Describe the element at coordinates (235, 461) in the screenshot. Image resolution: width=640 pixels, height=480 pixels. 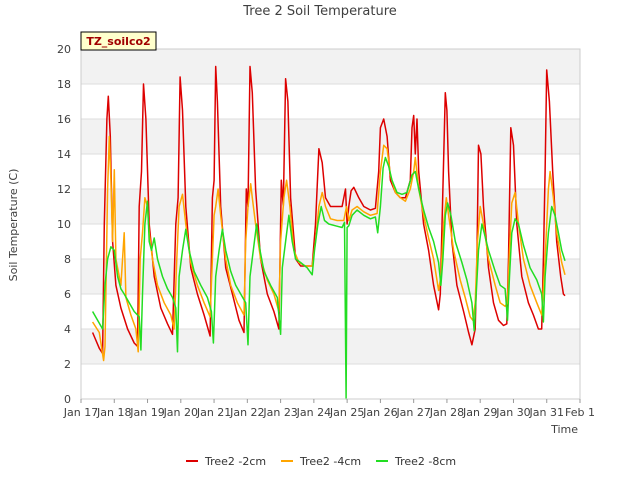
I see `legend-label: Tree2 -2cm` at that location.